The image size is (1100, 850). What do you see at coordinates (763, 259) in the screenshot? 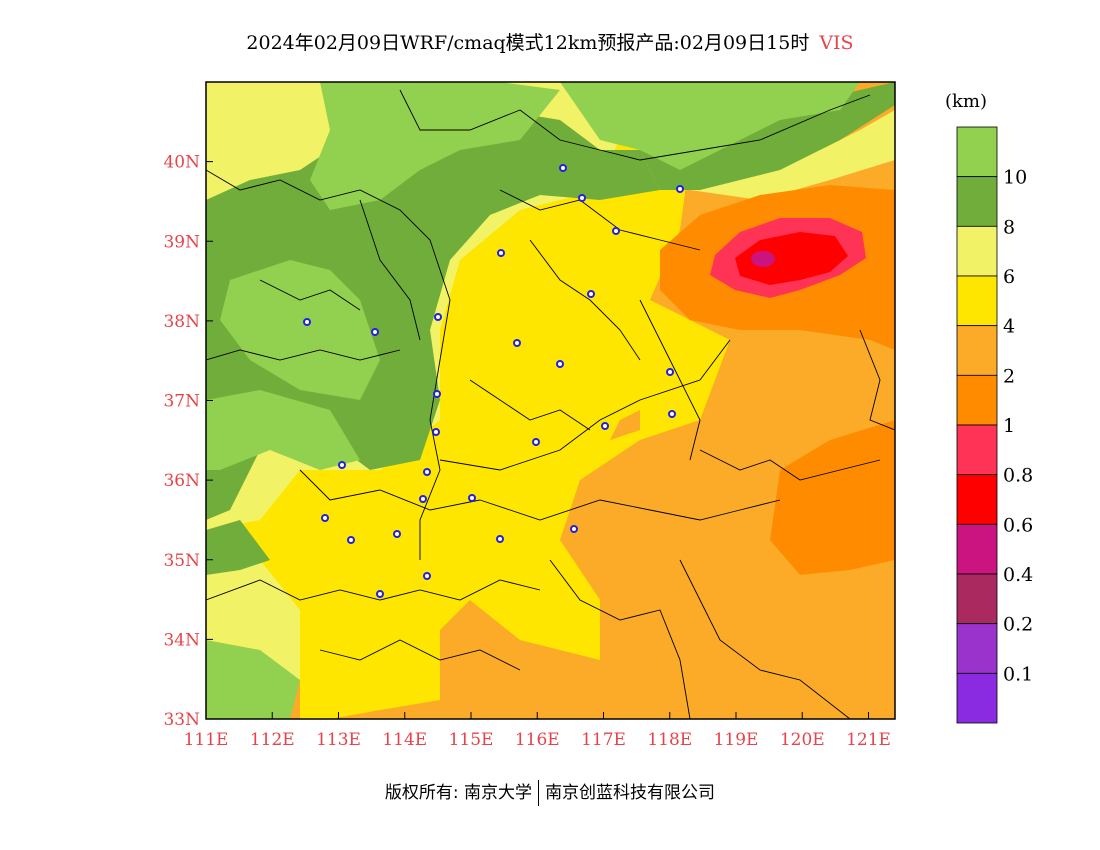
I see `field-magenta` at bounding box center [763, 259].